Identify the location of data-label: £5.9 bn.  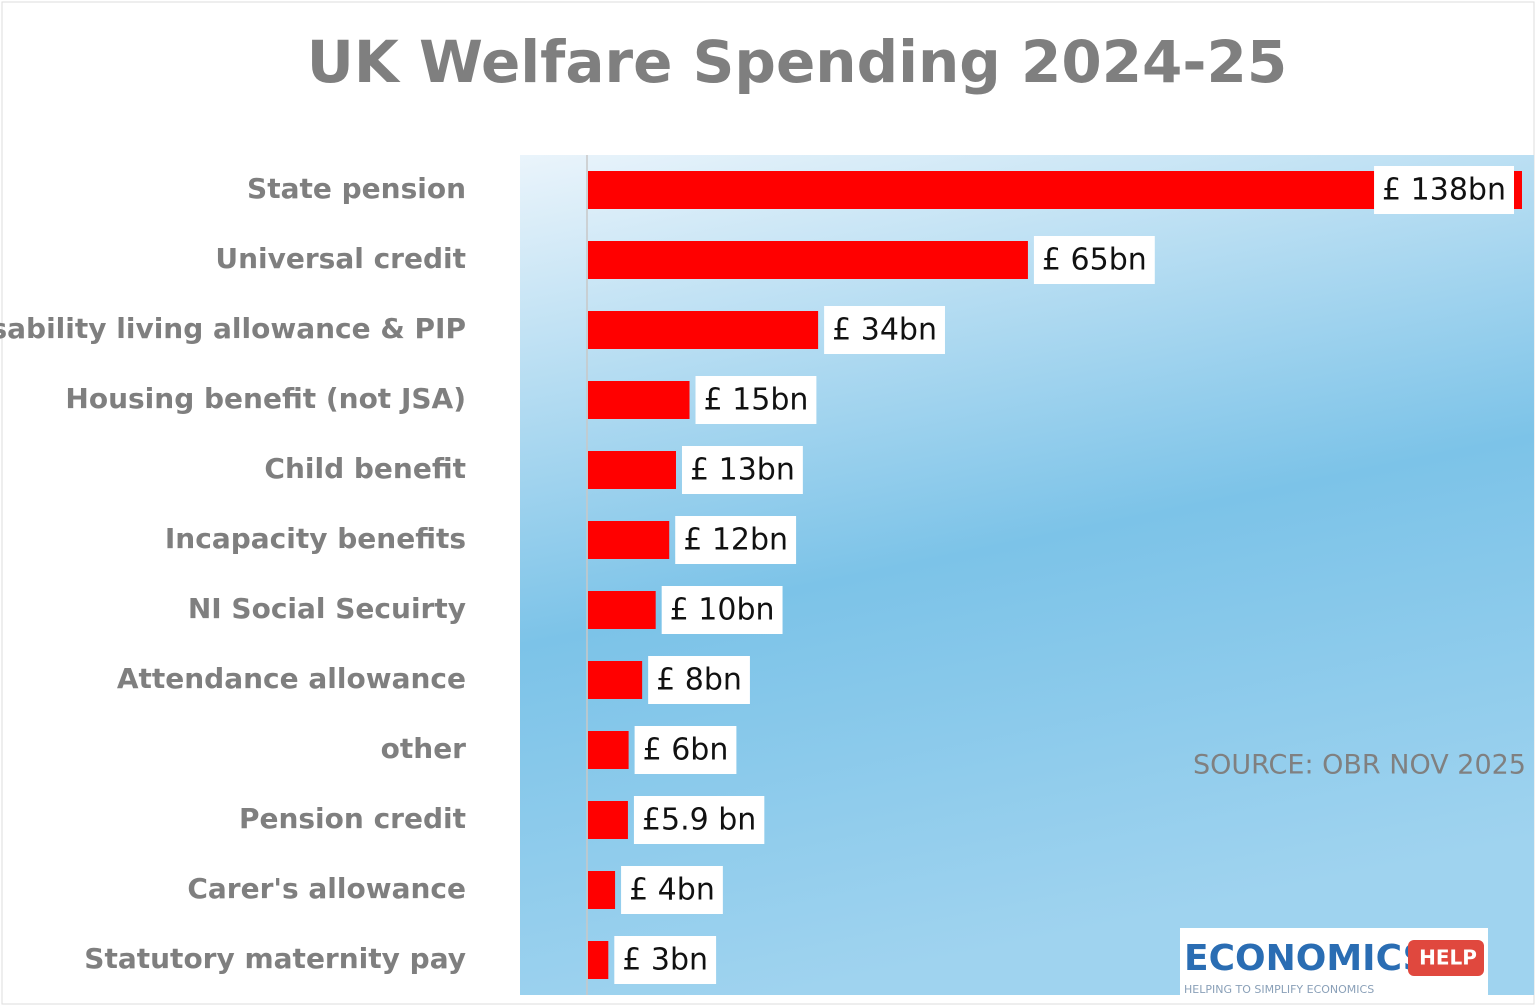
(699, 820).